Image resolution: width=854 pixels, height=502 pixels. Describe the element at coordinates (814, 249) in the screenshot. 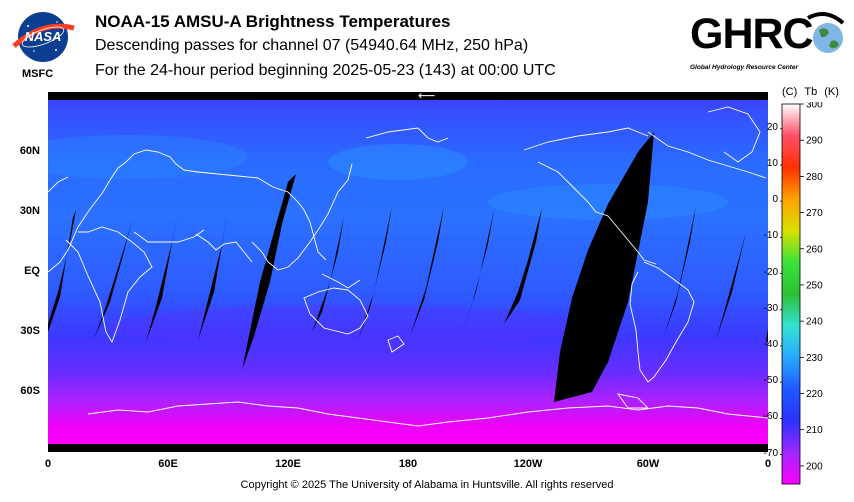

I see `kelvin-tick-label: 260` at that location.